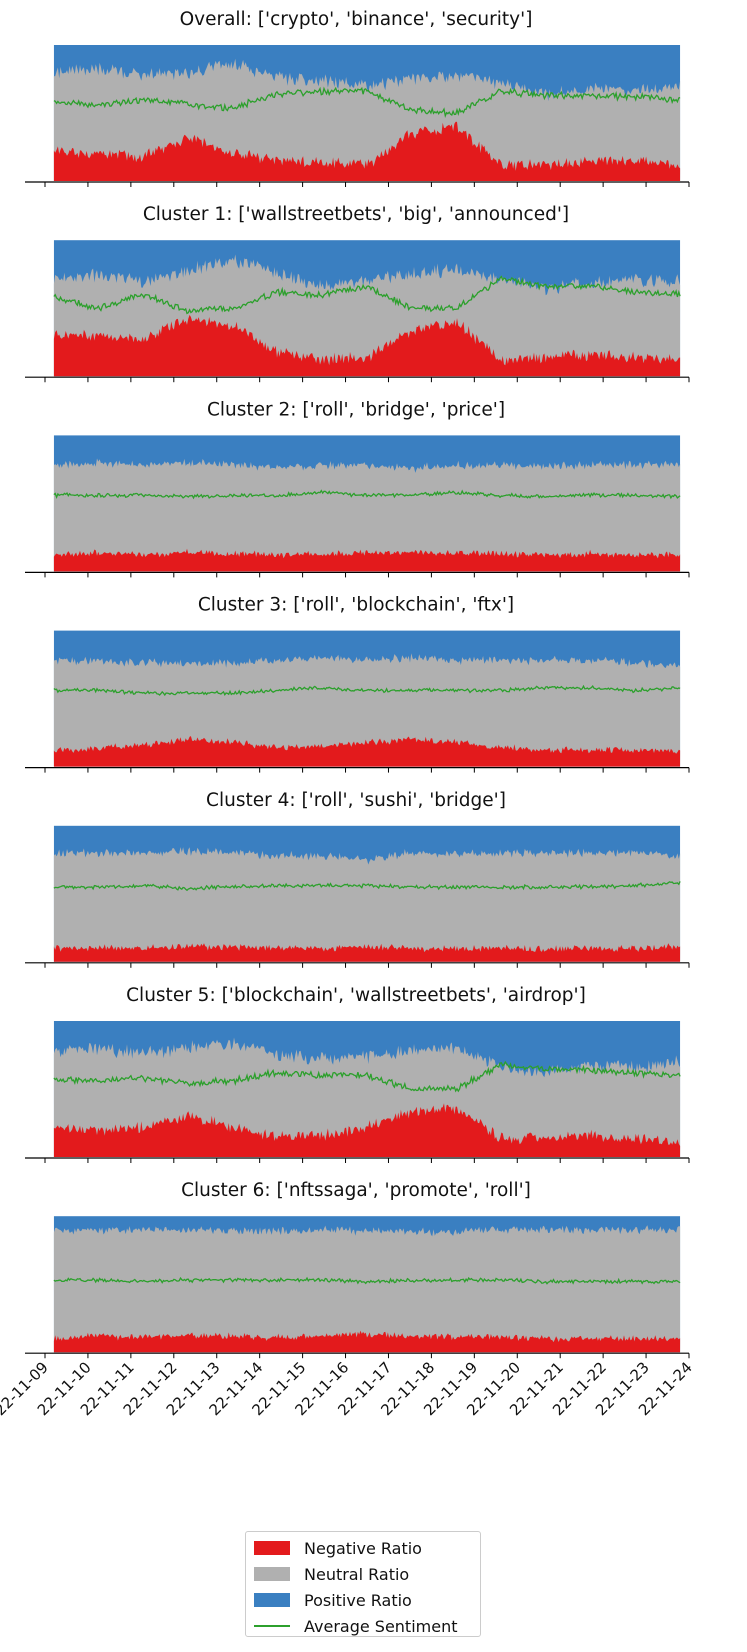 Image resolution: width=747 pixels, height=1652 pixels. Describe the element at coordinates (272, 1548) in the screenshot. I see `negative-swatch` at that location.